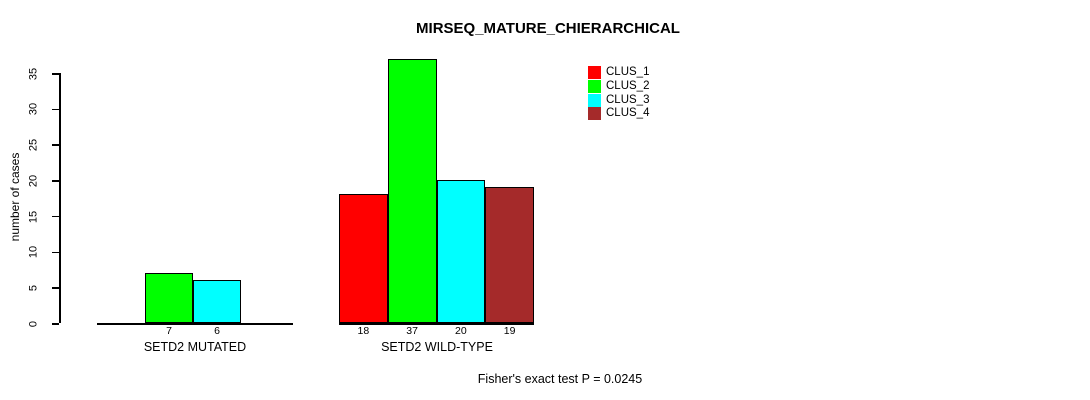 This screenshot has height=400, width=1090. What do you see at coordinates (33, 216) in the screenshot?
I see `y-tick-label: 15` at bounding box center [33, 216].